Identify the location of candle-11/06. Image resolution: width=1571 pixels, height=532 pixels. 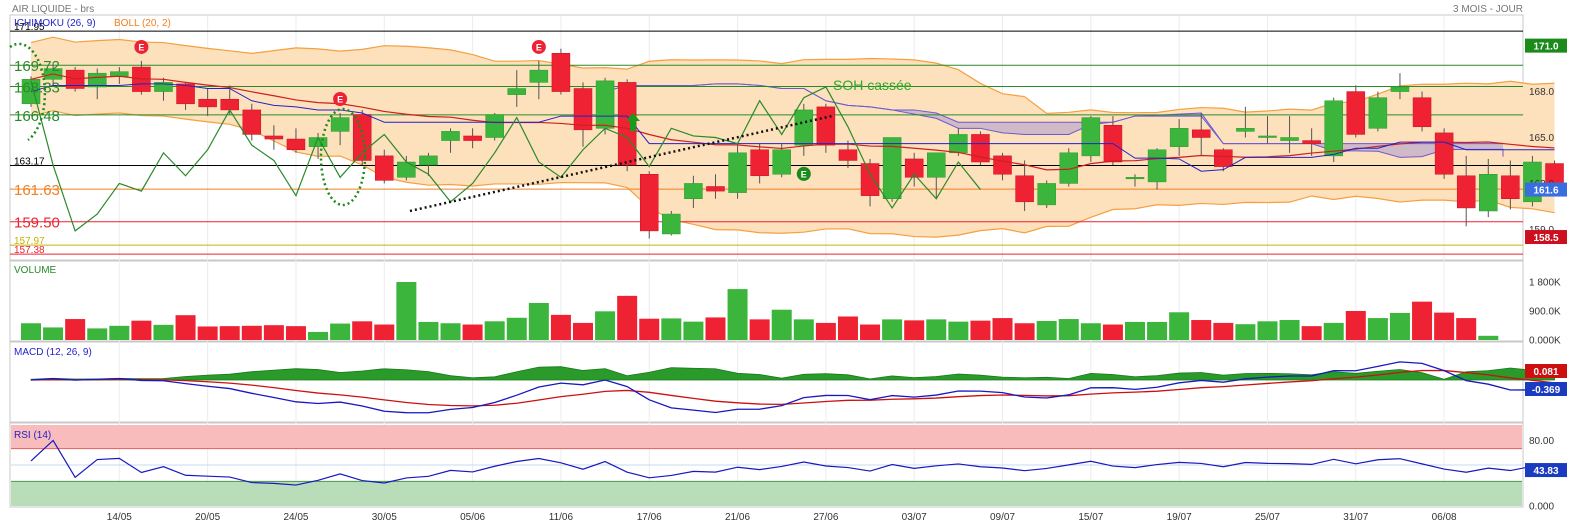
(561, 72).